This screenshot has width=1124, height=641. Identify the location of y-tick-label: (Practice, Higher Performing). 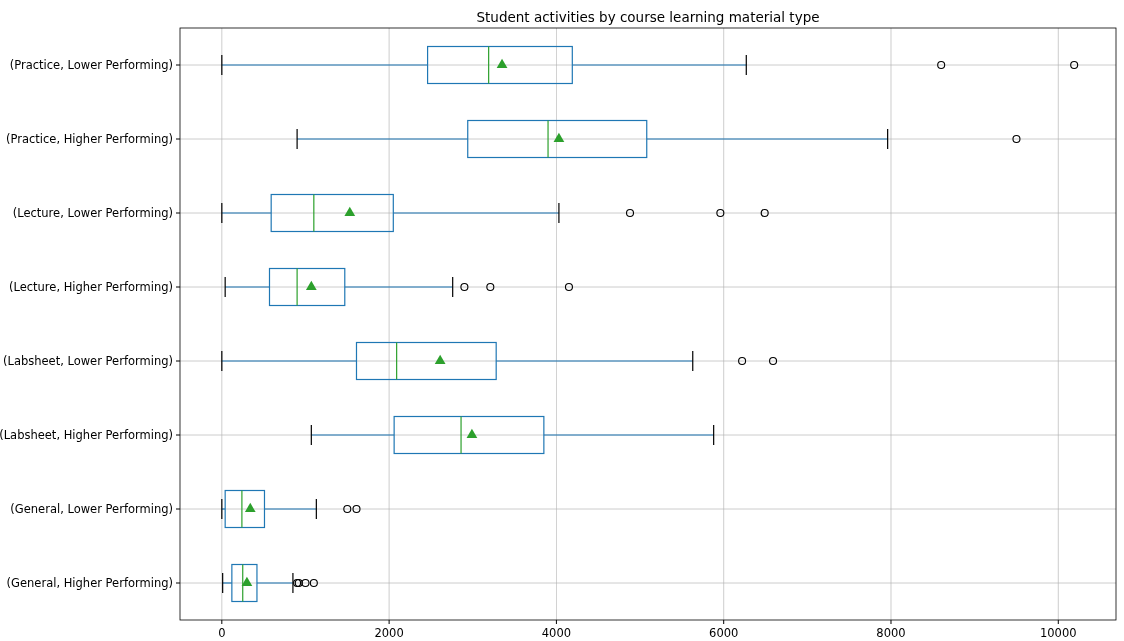
(89, 139).